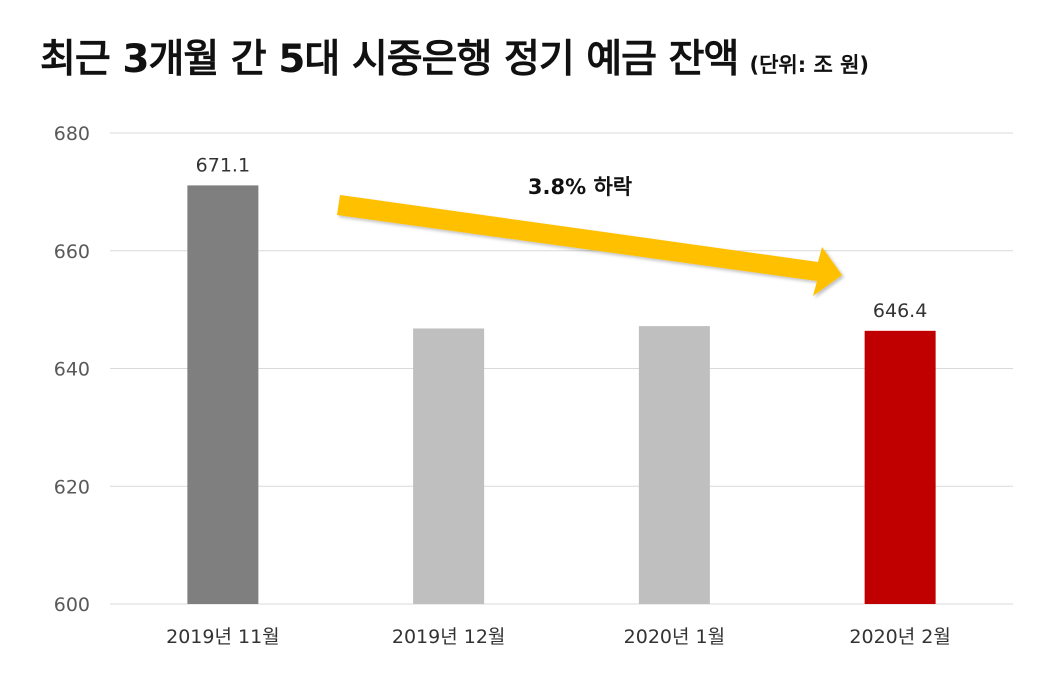 This screenshot has width=1059, height=678. I want to click on y-axis-ticks: 600 620 640 660 680, so click(72, 369).